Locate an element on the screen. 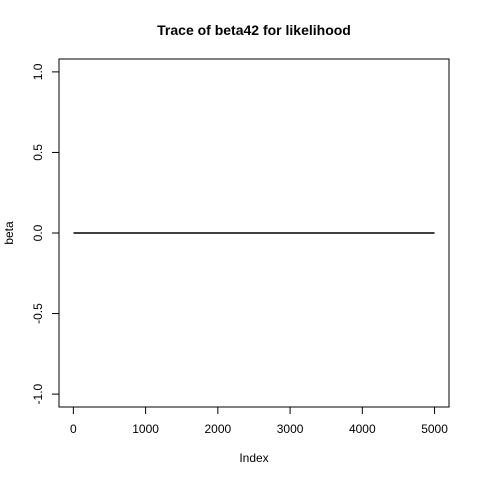 This screenshot has width=480, height=480. y-axis-label: beta is located at coordinates (9, 233).